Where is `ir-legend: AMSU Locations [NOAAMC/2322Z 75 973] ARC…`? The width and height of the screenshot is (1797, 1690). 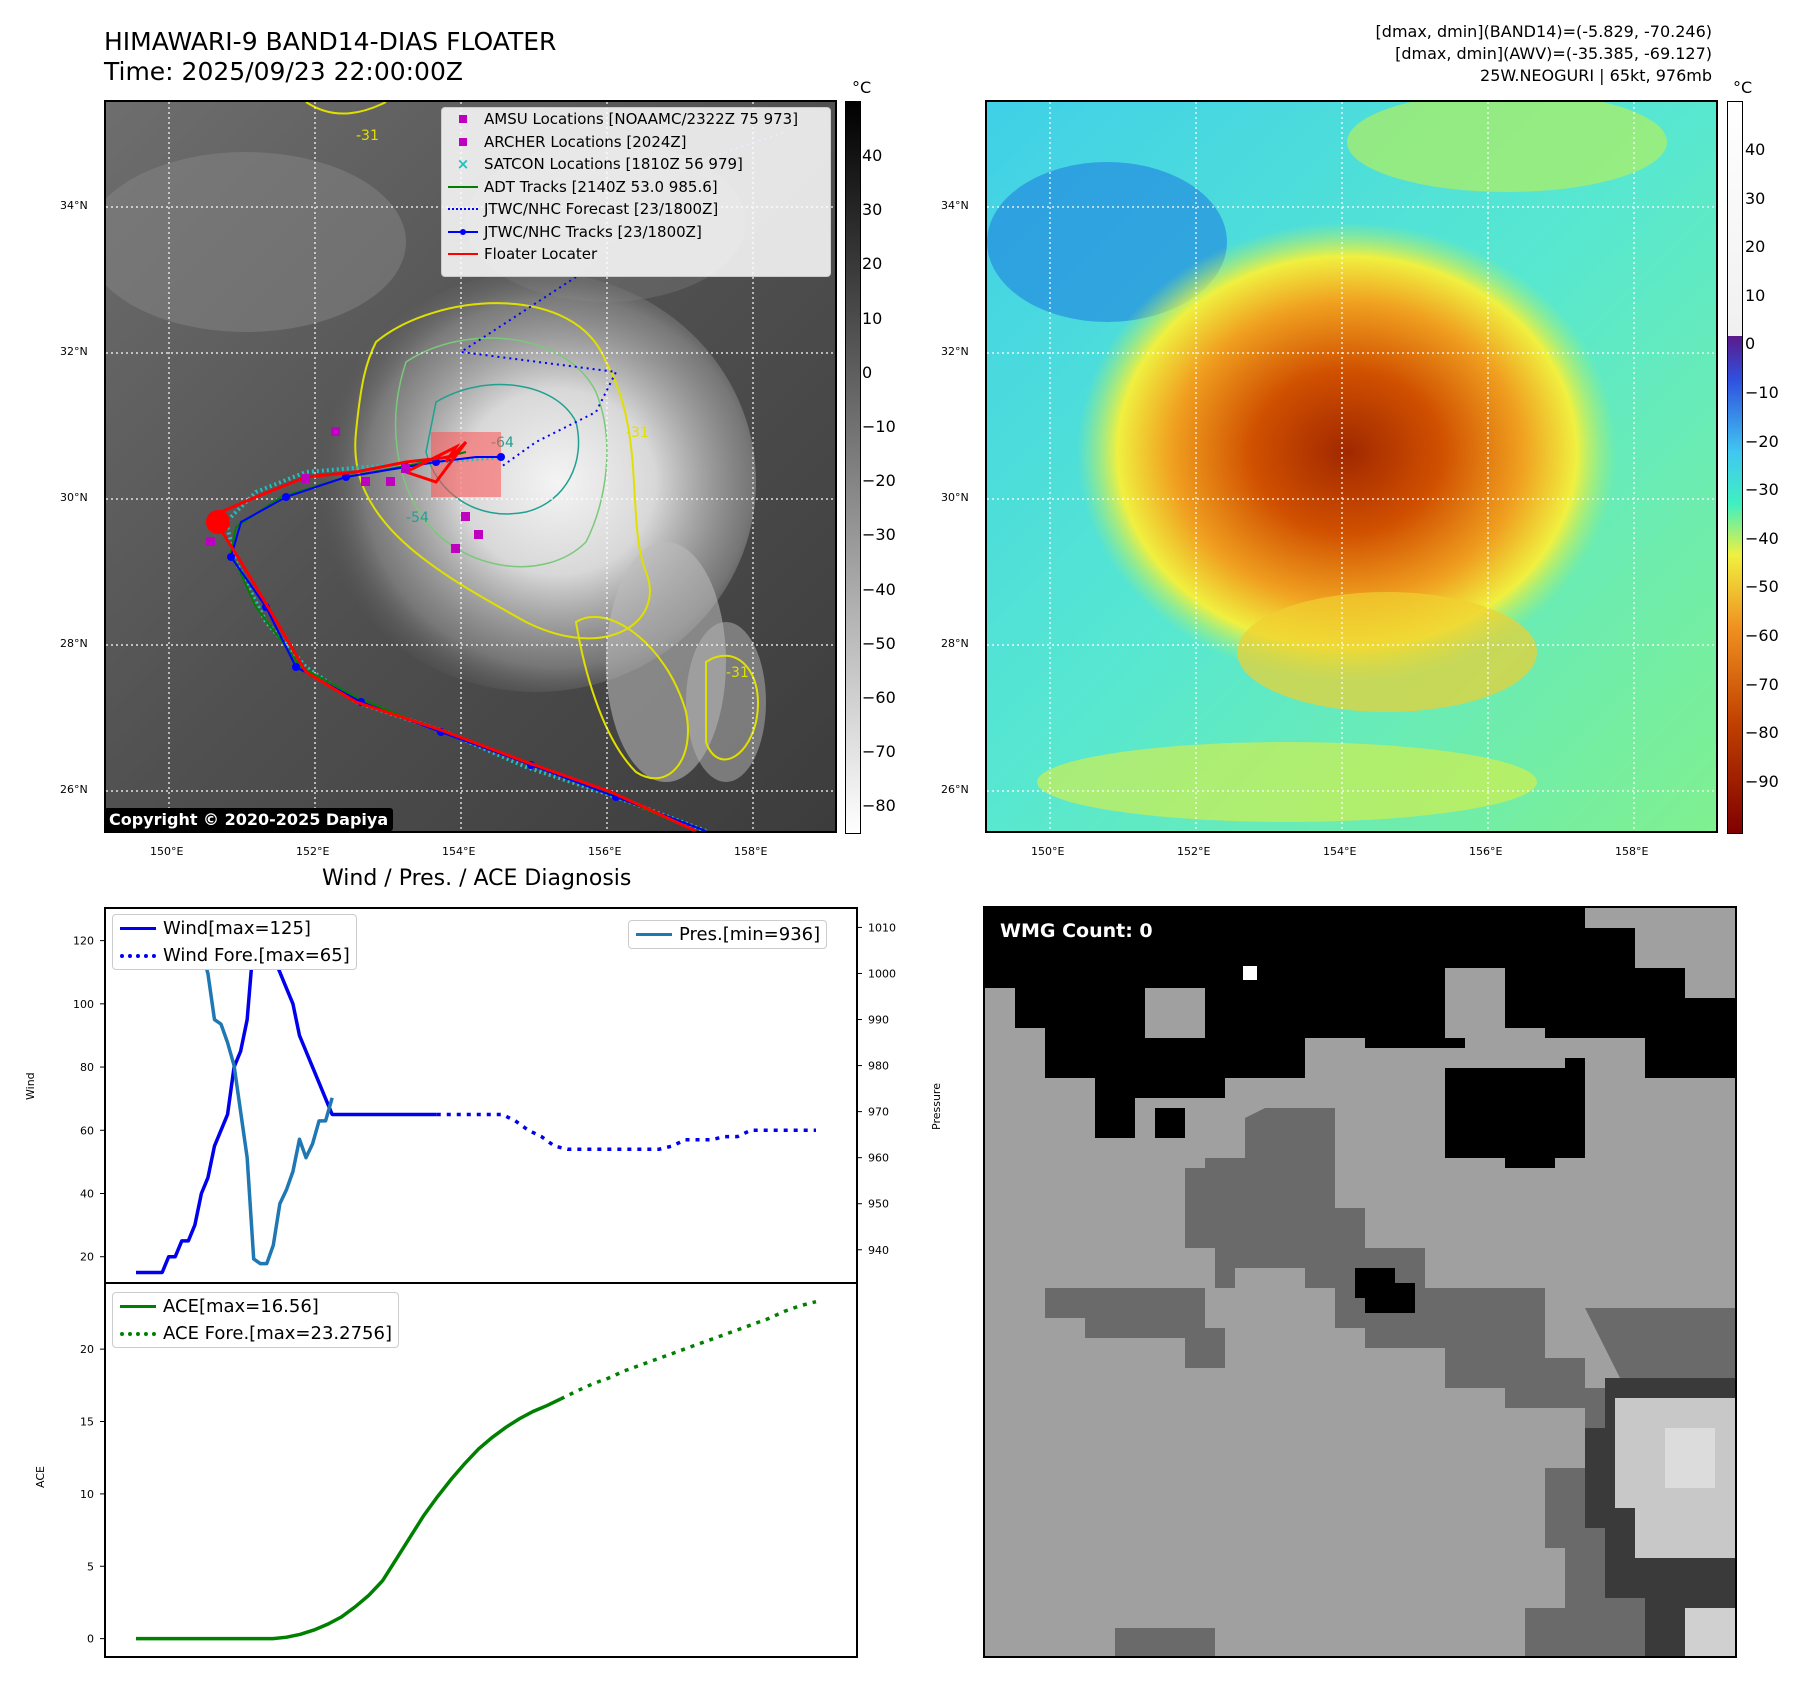
ir-legend: AMSU Locations [NOAAMC/2322Z 75 973] ARC… is located at coordinates (636, 192).